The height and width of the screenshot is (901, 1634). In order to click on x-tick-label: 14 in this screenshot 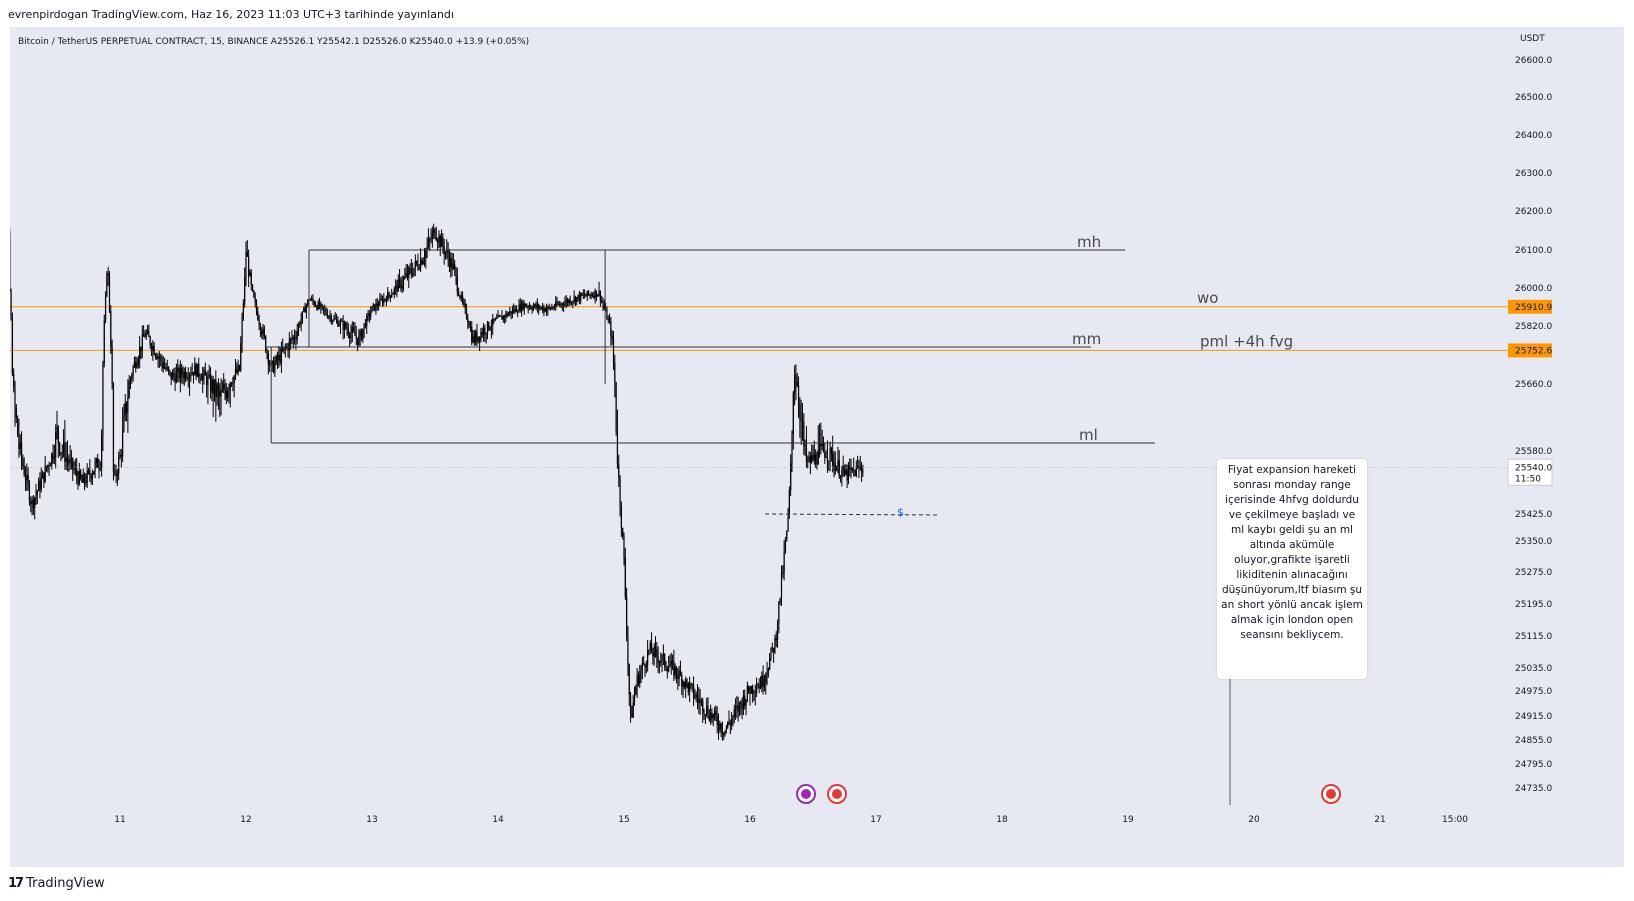, I will do `click(498, 820)`.